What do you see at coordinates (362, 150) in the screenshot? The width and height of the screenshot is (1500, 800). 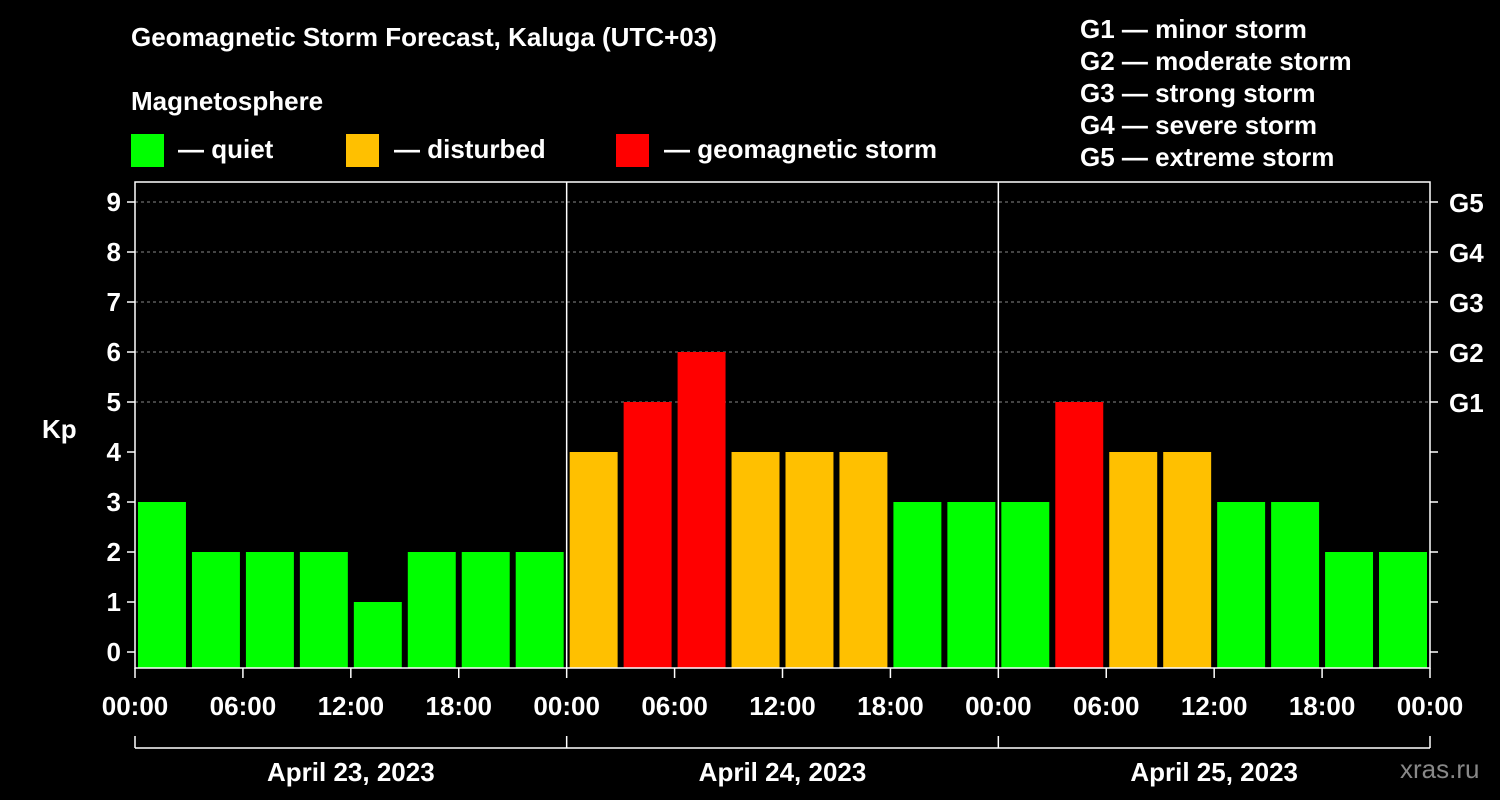 I see `disturbed-swatch` at bounding box center [362, 150].